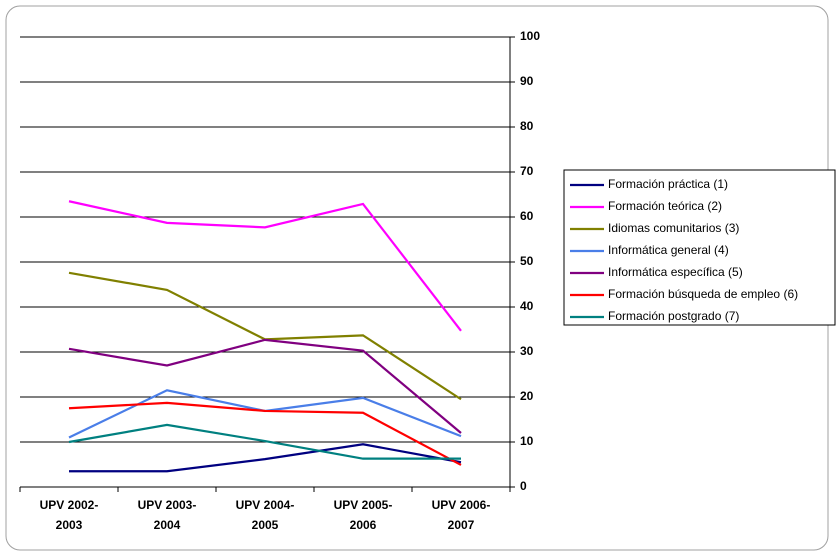 Image resolution: width=836 pixels, height=557 pixels. Describe the element at coordinates (703, 294) in the screenshot. I see `legend-label: Formación búsqueda de empleo (6)` at that location.